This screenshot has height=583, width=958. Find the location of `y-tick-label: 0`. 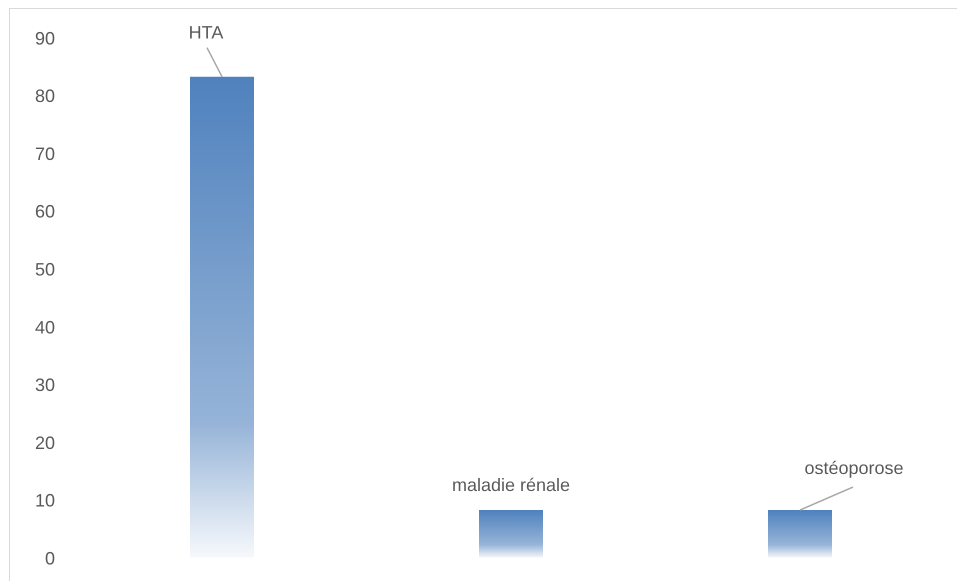

y-tick-label: 0 is located at coordinates (49, 558).